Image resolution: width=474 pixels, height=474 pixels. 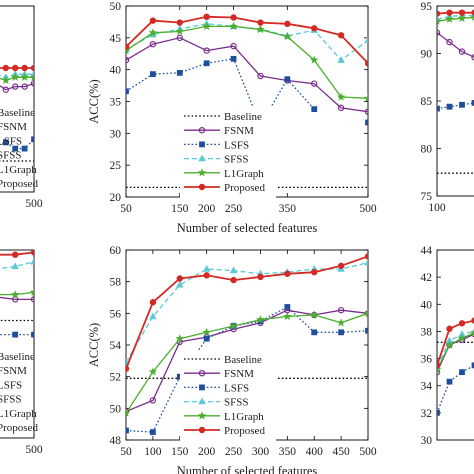 I want to click on x-tick-label: 350, so click(x=288, y=209).